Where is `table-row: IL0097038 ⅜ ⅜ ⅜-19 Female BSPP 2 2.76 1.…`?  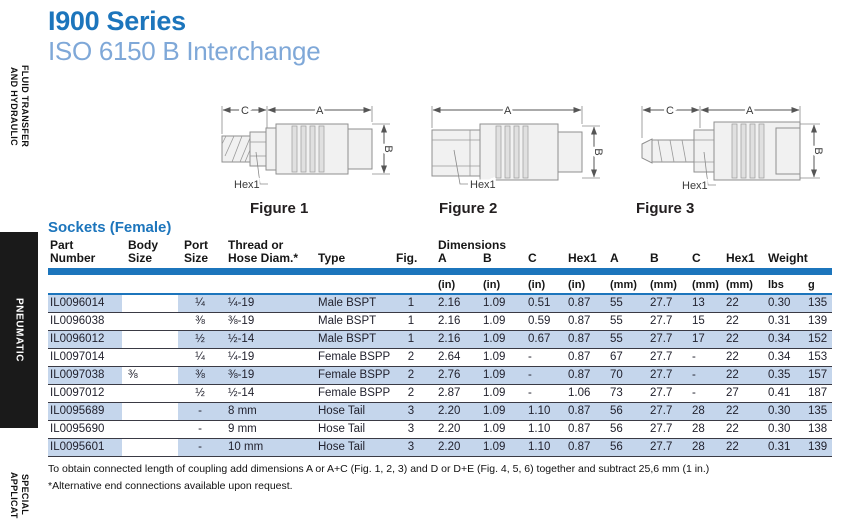
table-row: IL0097038 ⅜ ⅜ ⅜-19 Female BSPP 2 2.76 1.… is located at coordinates (440, 375).